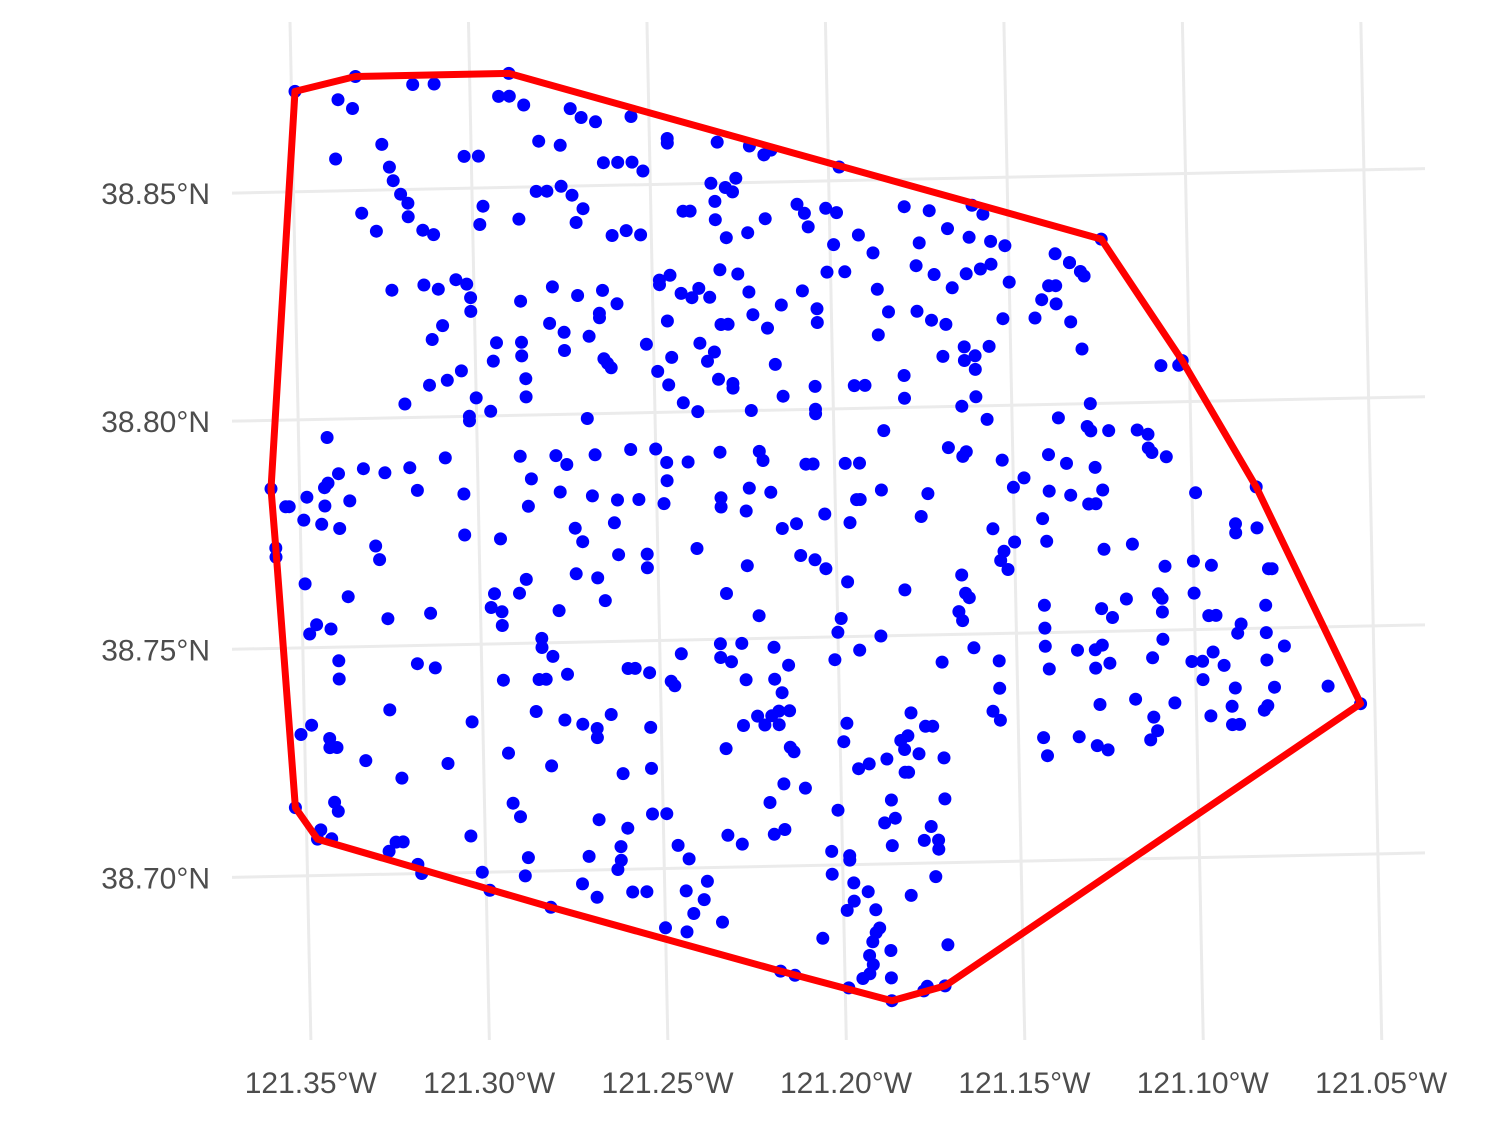 The width and height of the screenshot is (1500, 1125). Describe the element at coordinates (489, 1083) in the screenshot. I see `x-tick-label: 121.30°W` at that location.